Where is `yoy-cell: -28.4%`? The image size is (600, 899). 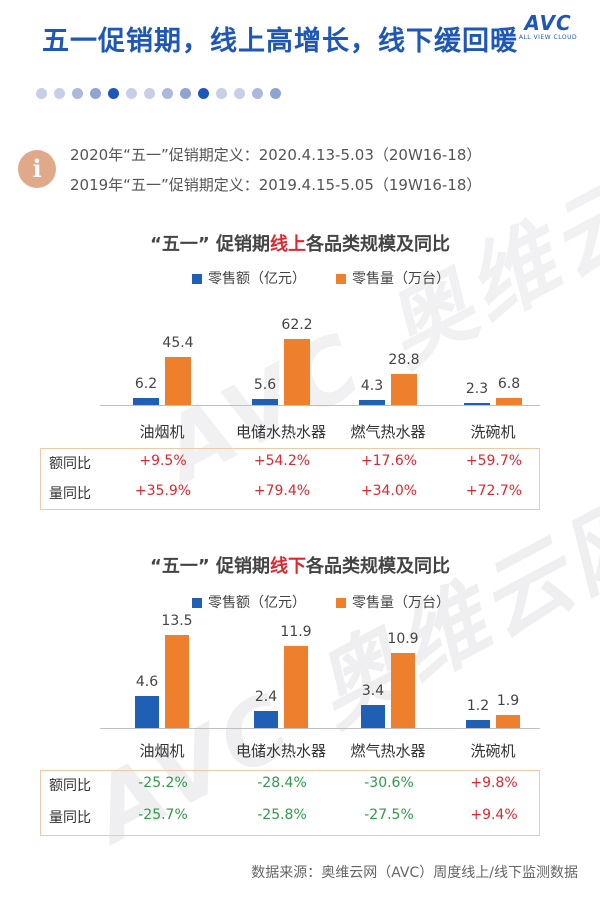
yoy-cell: -28.4% is located at coordinates (282, 783).